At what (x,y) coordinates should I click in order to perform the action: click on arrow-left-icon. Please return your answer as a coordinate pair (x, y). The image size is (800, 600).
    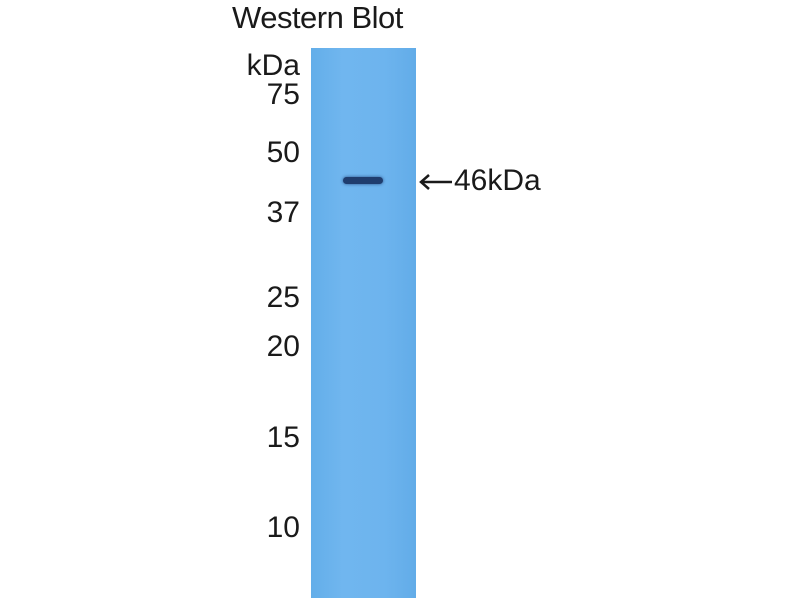
    Looking at the image, I should click on (435, 182).